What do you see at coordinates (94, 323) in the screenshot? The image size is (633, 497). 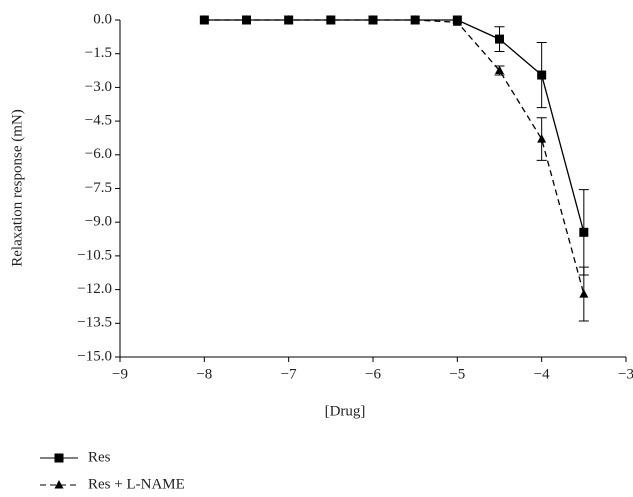 I see `y-tick-label: −13.5` at bounding box center [94, 323].